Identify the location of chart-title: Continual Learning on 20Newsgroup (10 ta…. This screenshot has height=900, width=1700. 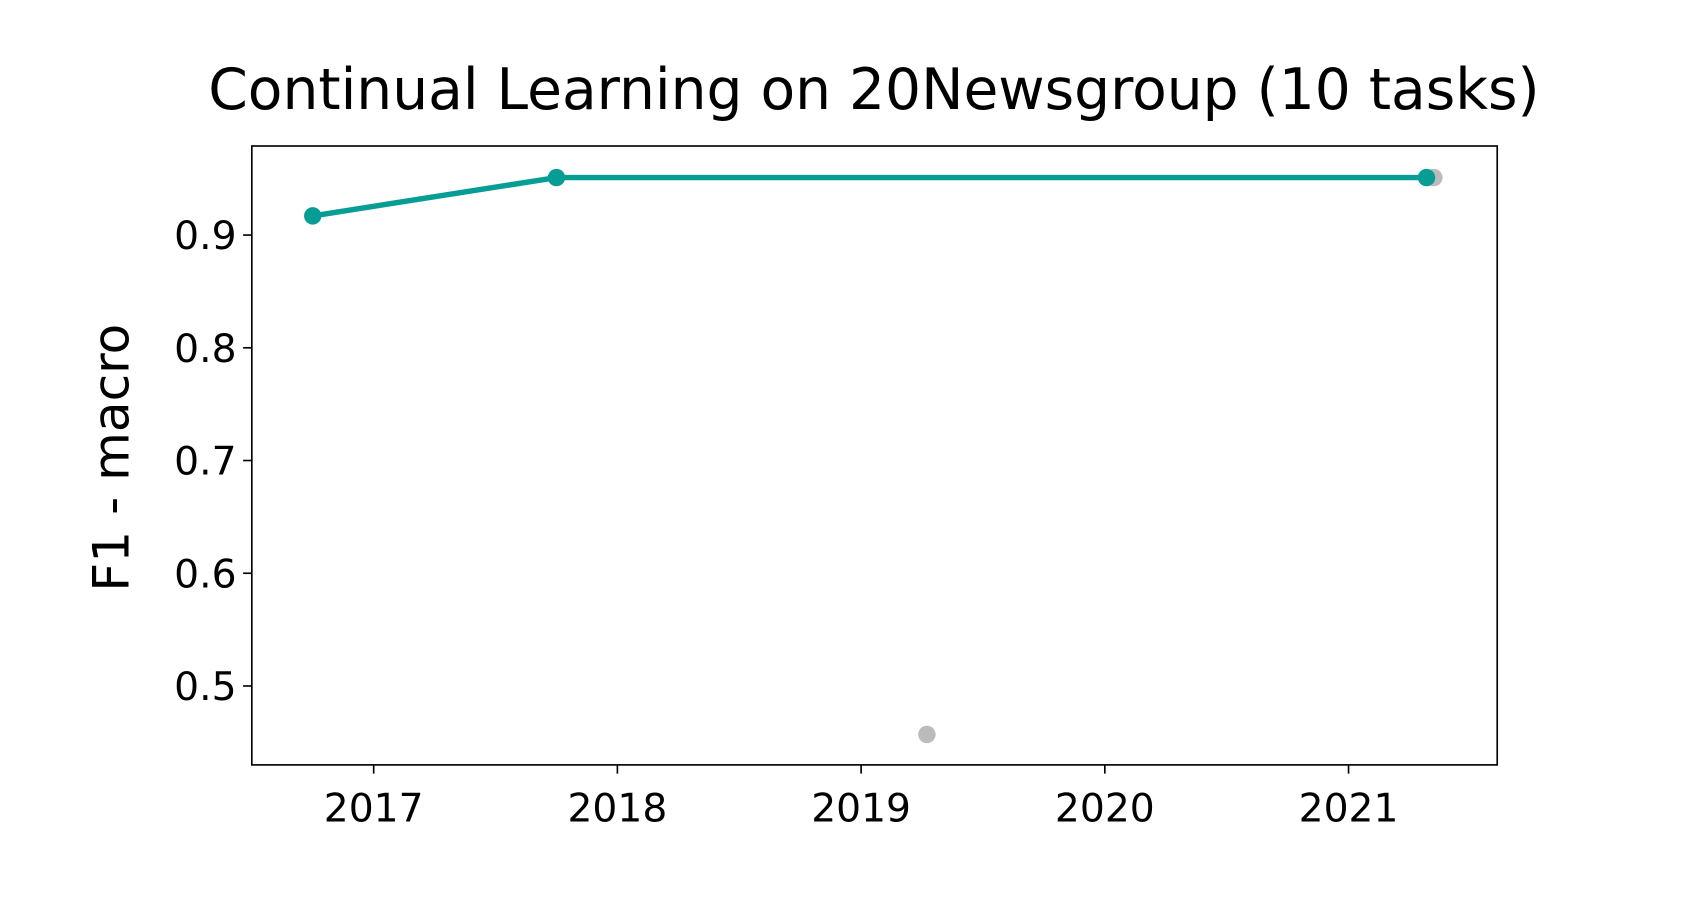
(873, 90).